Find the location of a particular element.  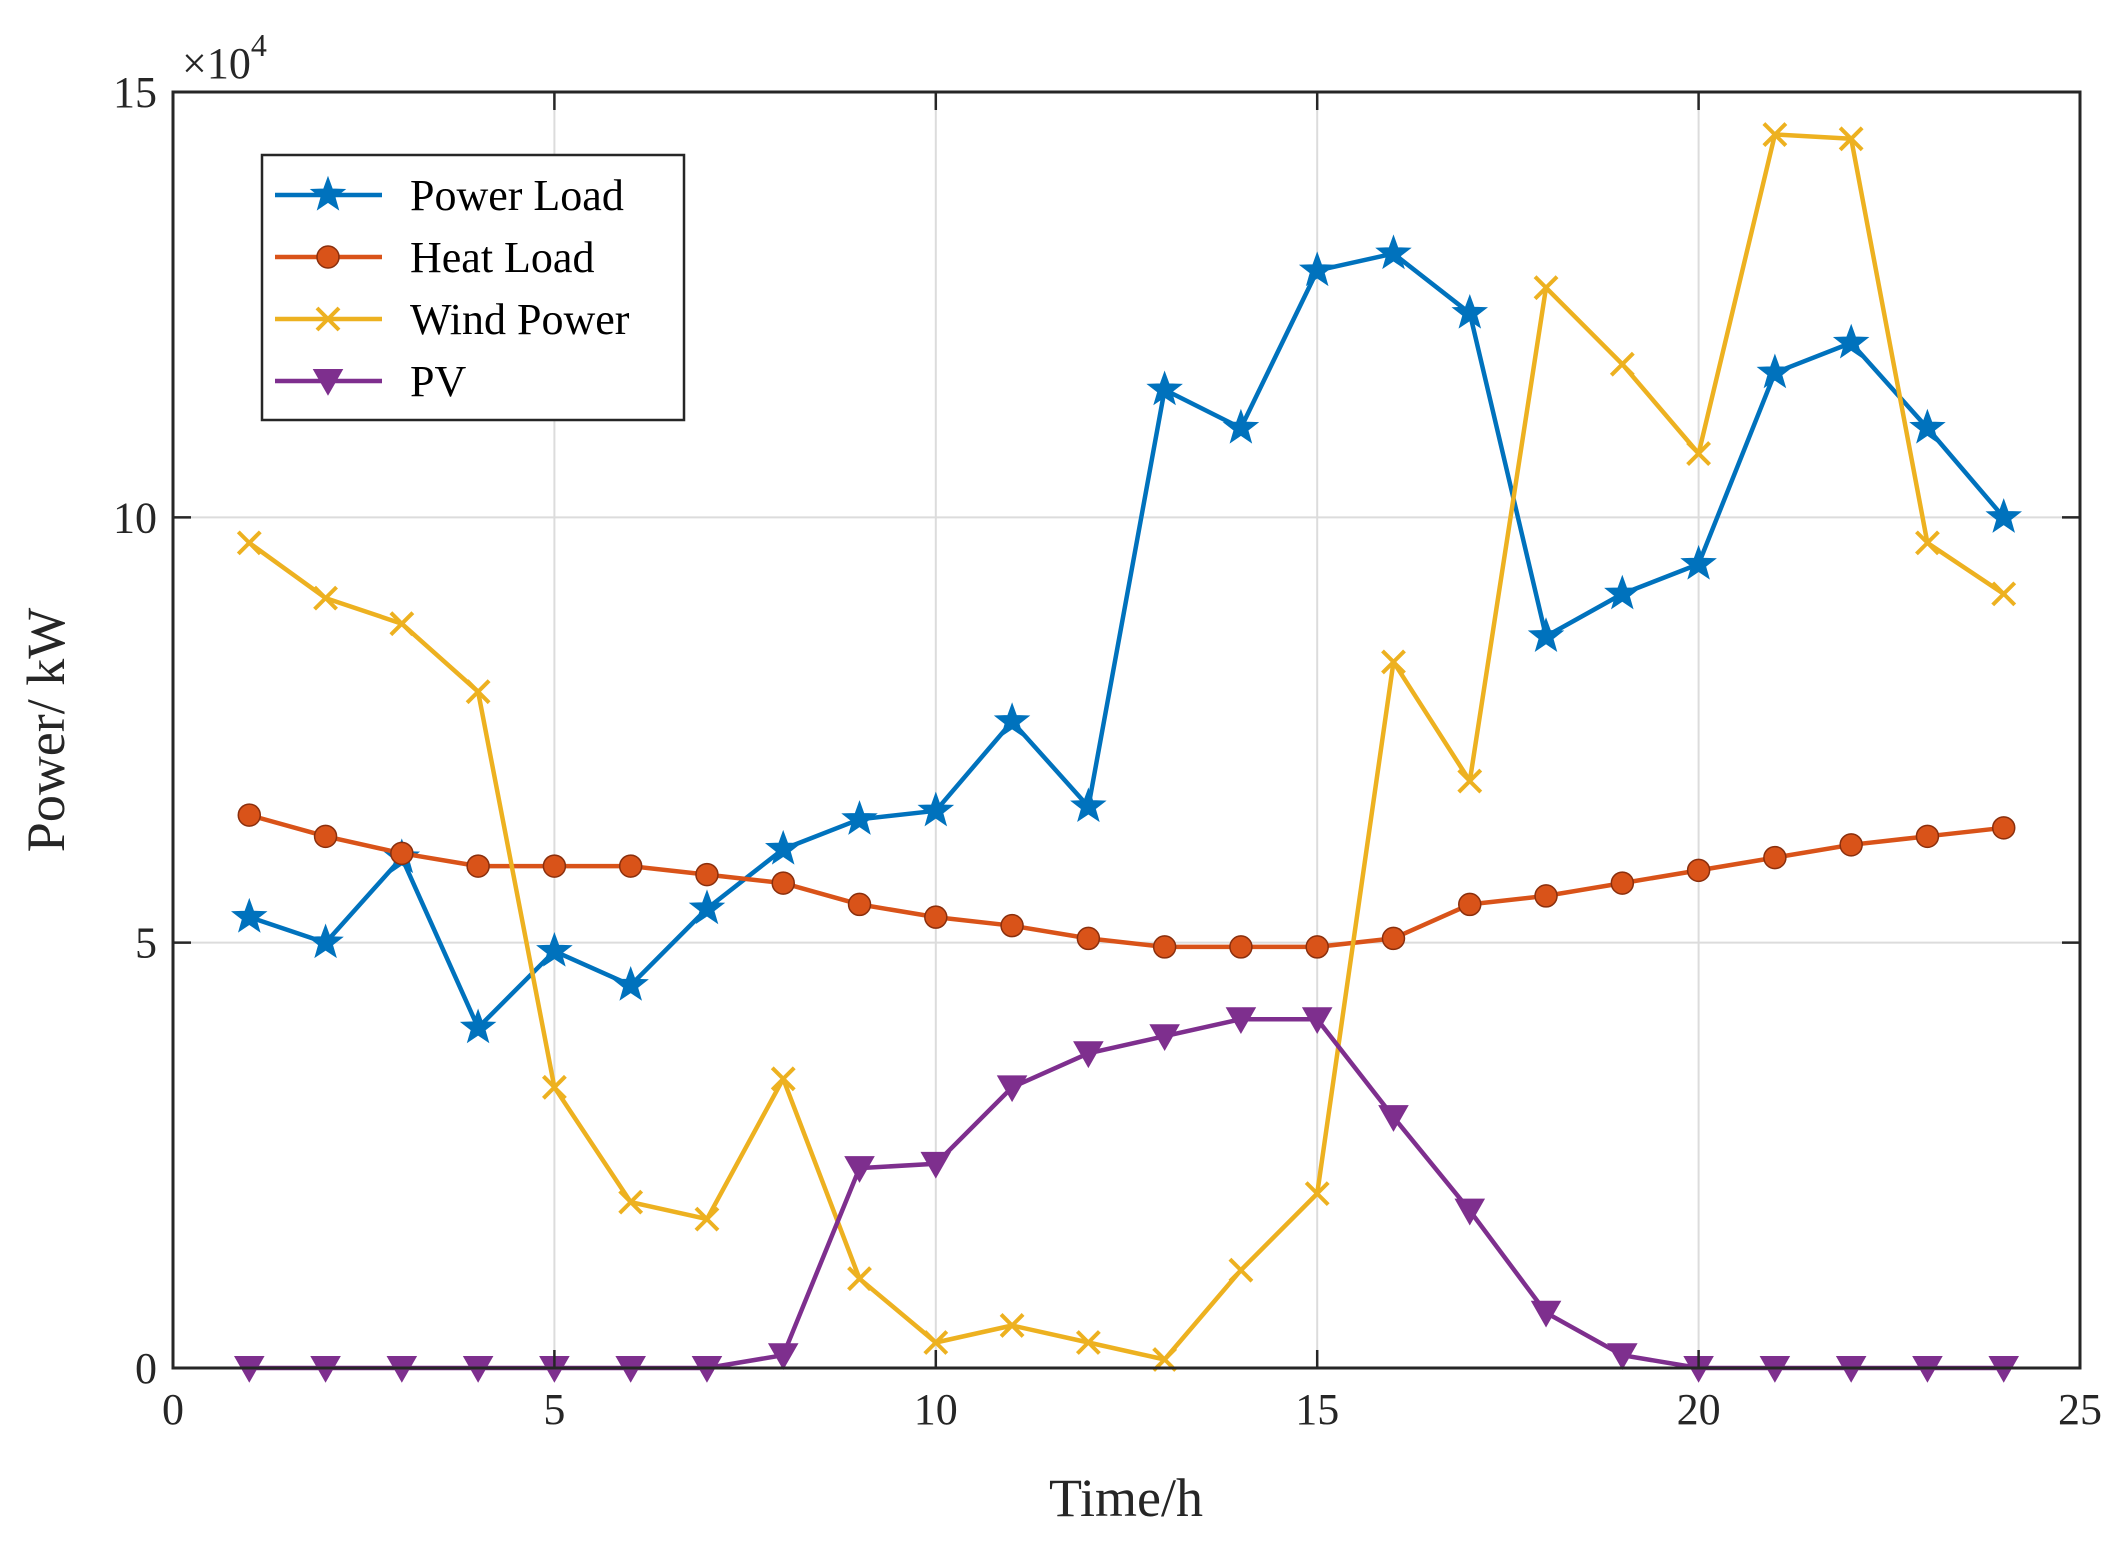

legend-label: Power Load is located at coordinates (517, 195).